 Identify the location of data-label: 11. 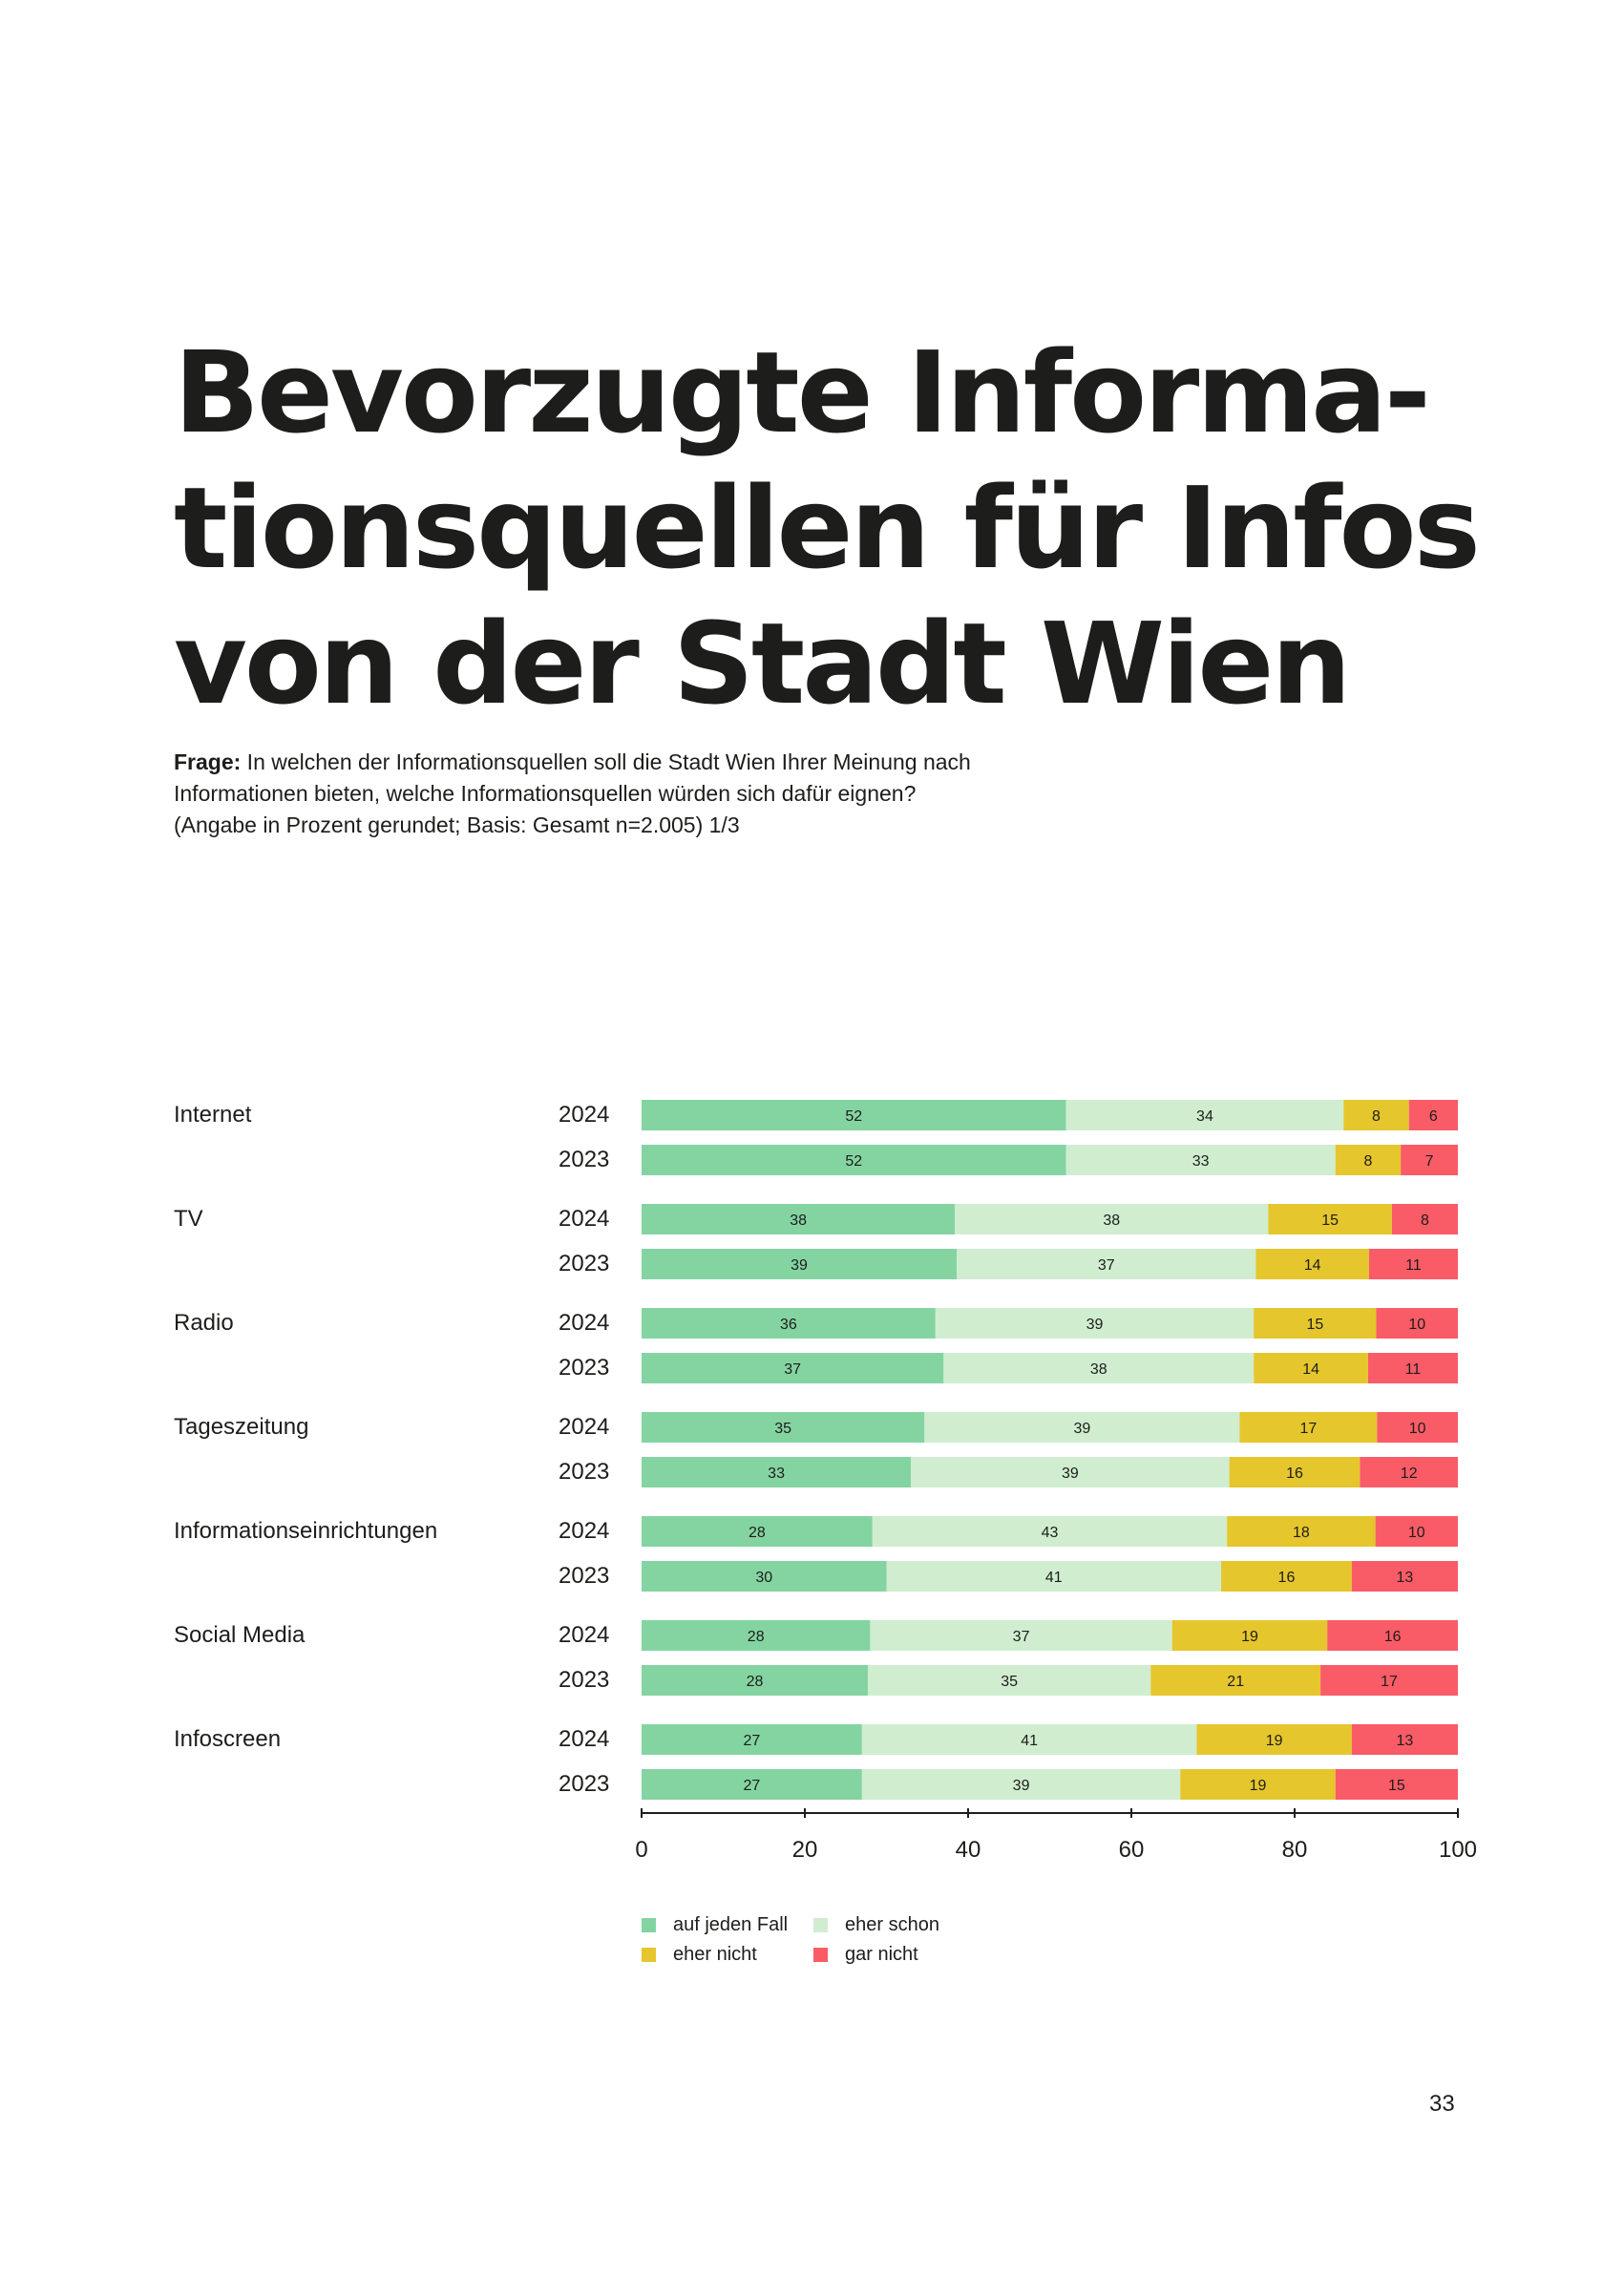
(1413, 1265).